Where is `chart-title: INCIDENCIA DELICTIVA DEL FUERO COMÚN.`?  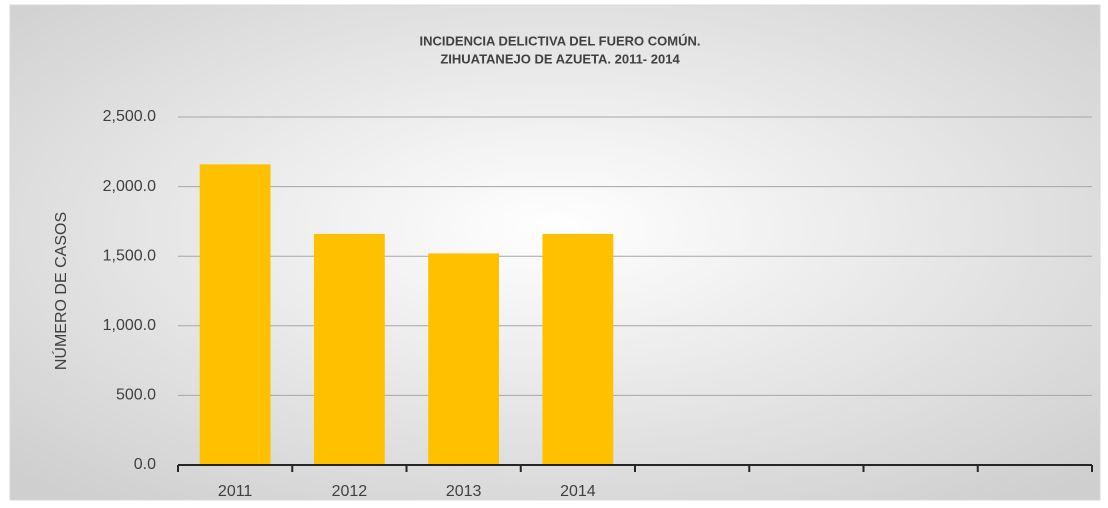 chart-title: INCIDENCIA DELICTIVA DEL FUERO COMÚN. is located at coordinates (560, 40).